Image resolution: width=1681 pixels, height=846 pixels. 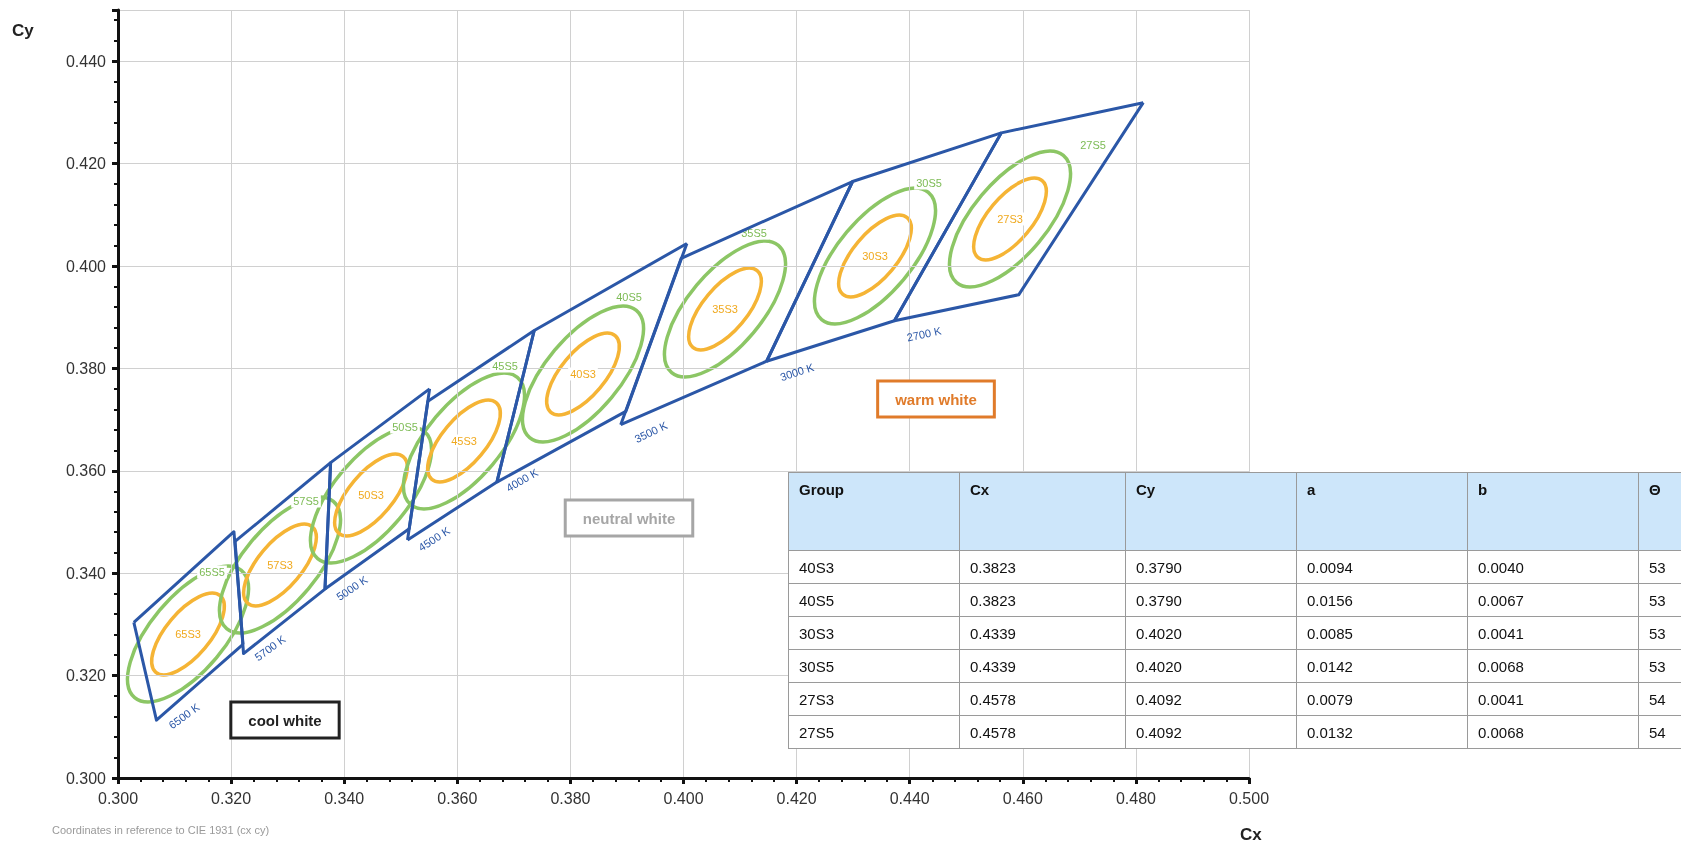 What do you see at coordinates (1501, 567) in the screenshot?
I see `text: 0.0040` at bounding box center [1501, 567].